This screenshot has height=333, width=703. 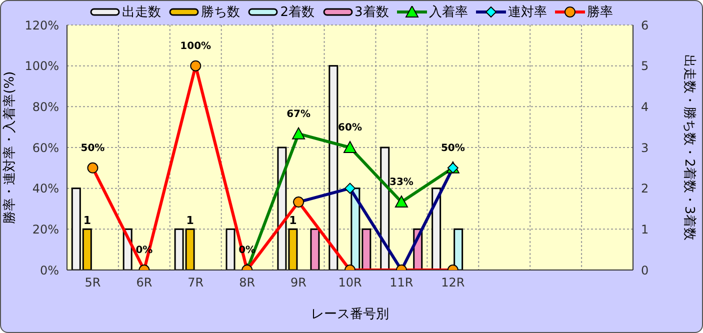 I want to click on y2-tick-label: 5, so click(x=645, y=66).